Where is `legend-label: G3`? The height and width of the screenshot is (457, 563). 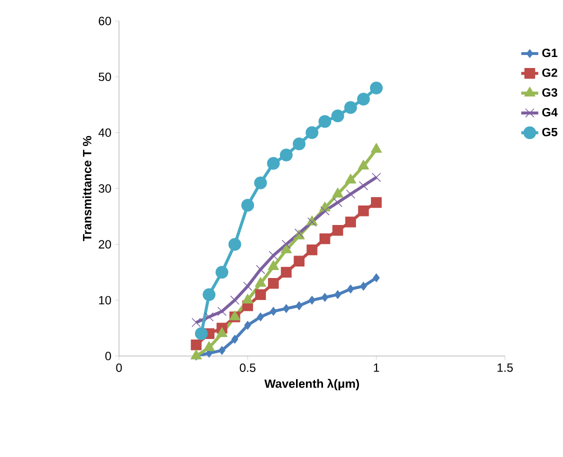 legend-label: G3 is located at coordinates (550, 92).